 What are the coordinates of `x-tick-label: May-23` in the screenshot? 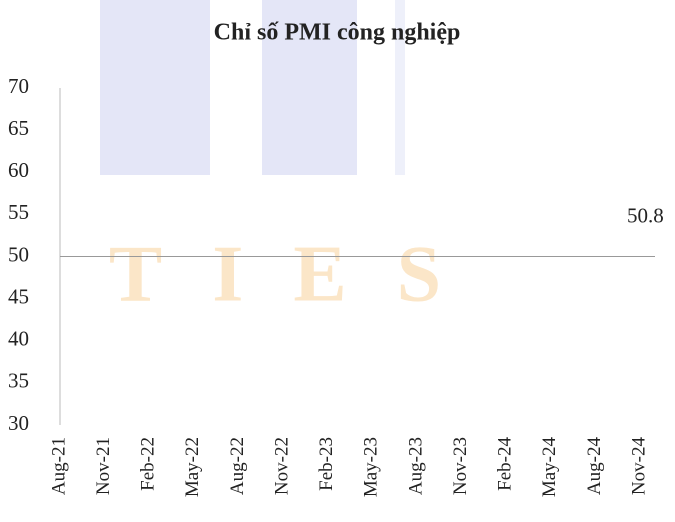 It's located at (371, 467).